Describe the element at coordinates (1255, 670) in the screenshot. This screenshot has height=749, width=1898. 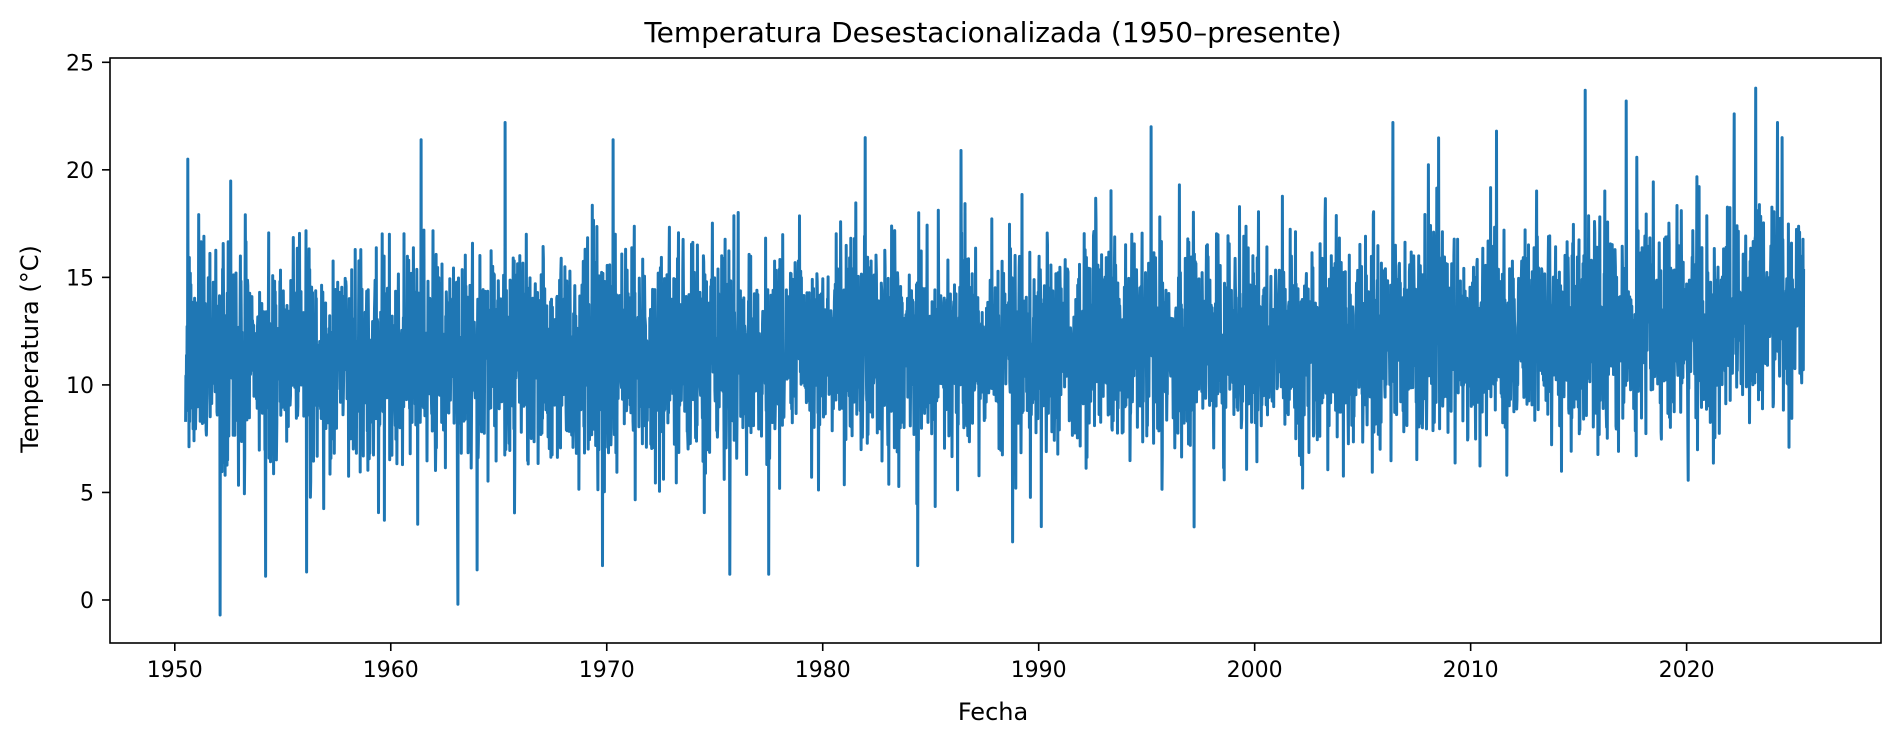
I see `x-tick-label: 2000` at that location.